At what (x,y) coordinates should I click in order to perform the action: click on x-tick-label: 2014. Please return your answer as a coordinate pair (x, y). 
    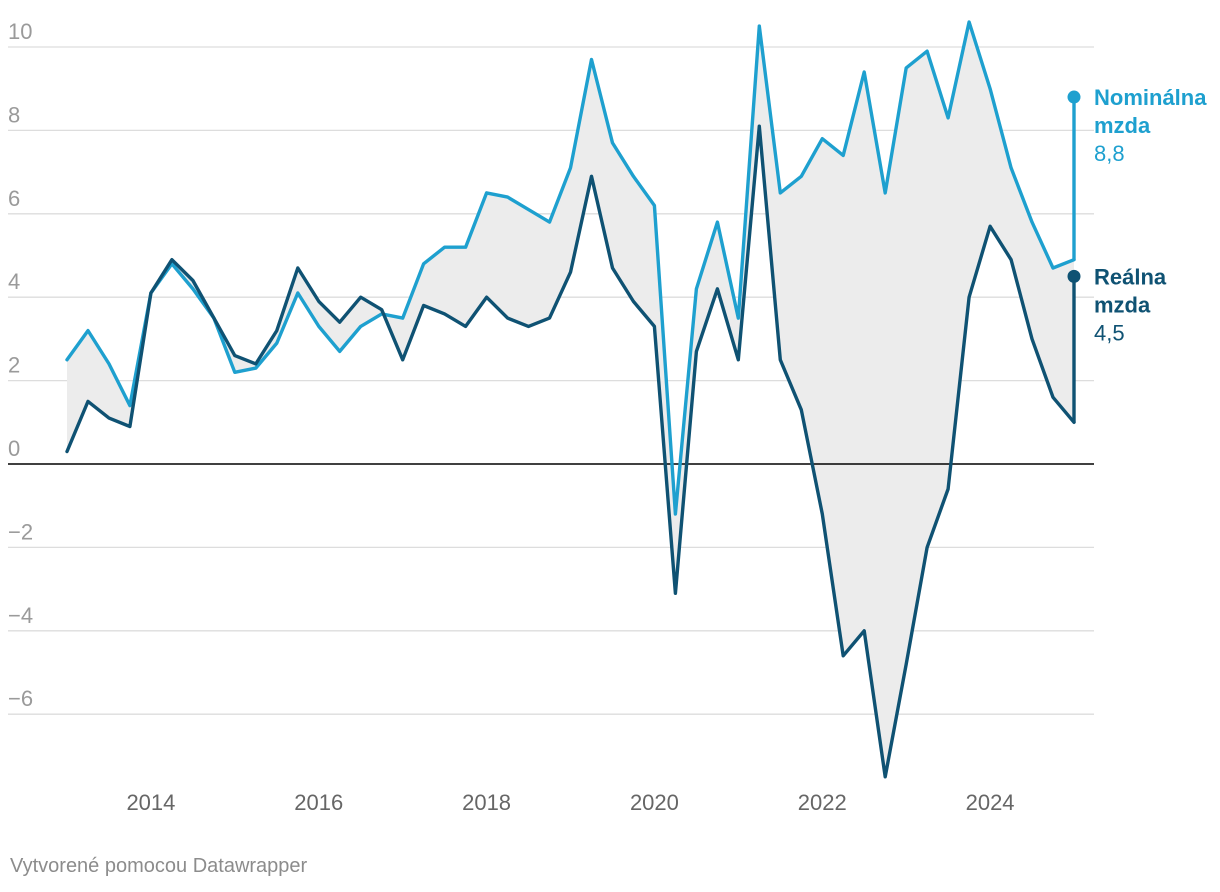
    Looking at the image, I should click on (150, 802).